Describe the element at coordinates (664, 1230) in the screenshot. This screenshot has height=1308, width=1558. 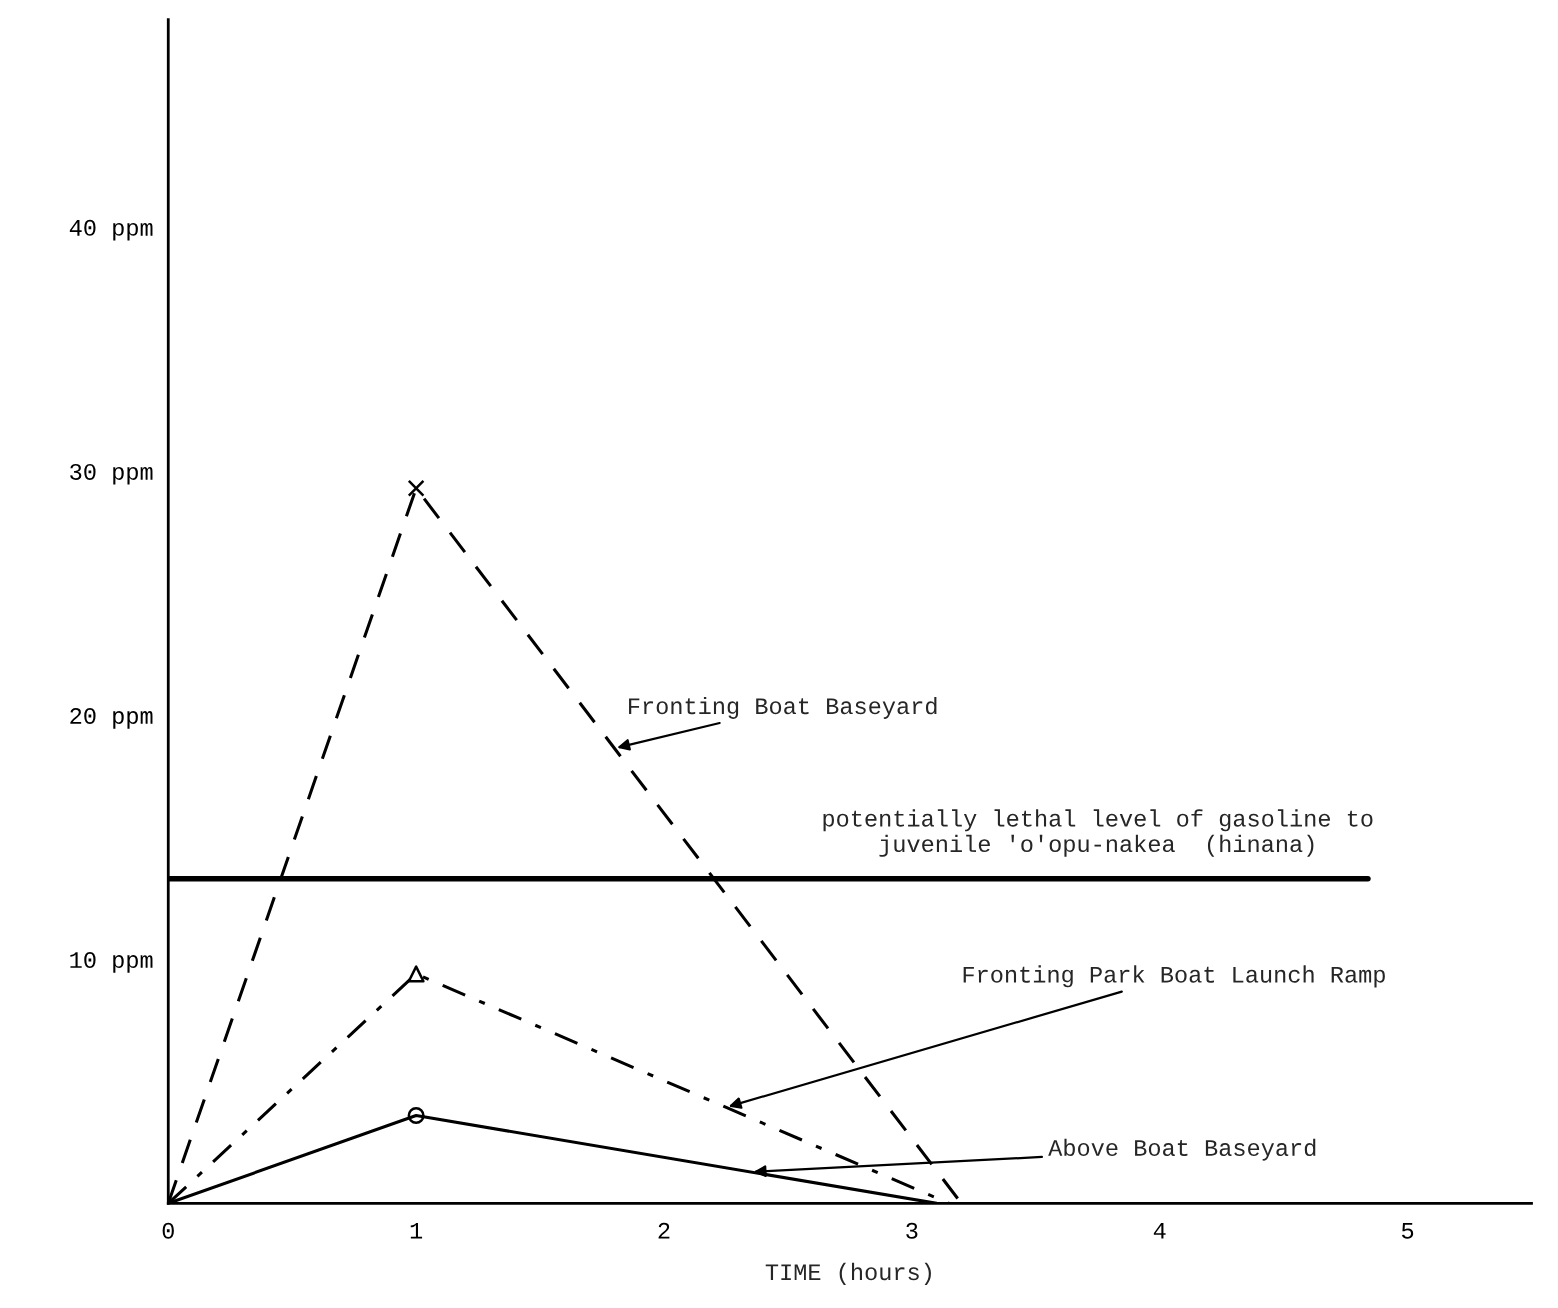
I see `x-tick-label: 2` at that location.